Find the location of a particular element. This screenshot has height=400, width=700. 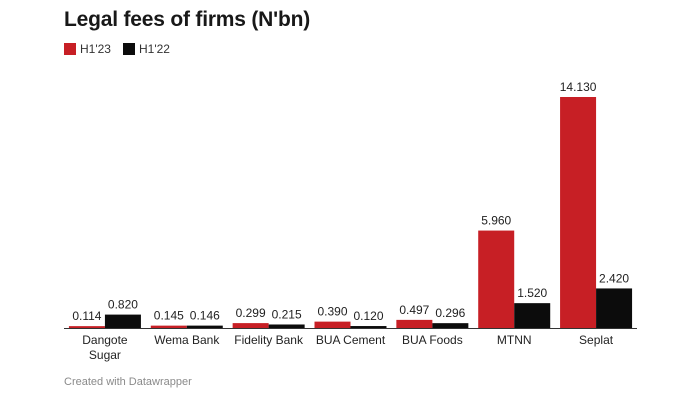

legend-item-h1-22: H1'22 is located at coordinates (146, 49).